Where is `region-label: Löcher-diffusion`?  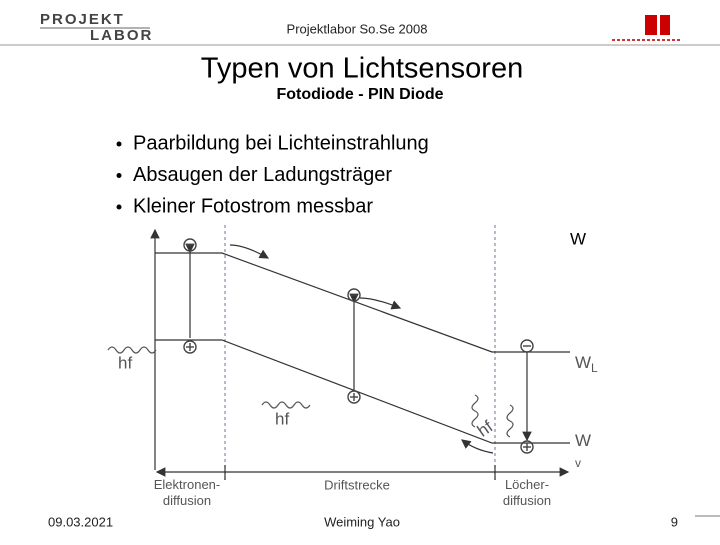 region-label: Löcher-diffusion is located at coordinates (527, 492).